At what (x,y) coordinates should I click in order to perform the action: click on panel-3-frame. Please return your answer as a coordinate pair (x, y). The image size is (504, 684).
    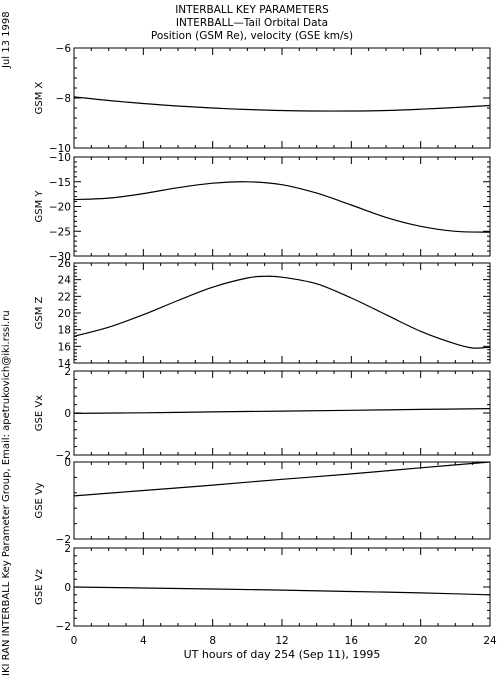
    Looking at the image, I should click on (282, 313).